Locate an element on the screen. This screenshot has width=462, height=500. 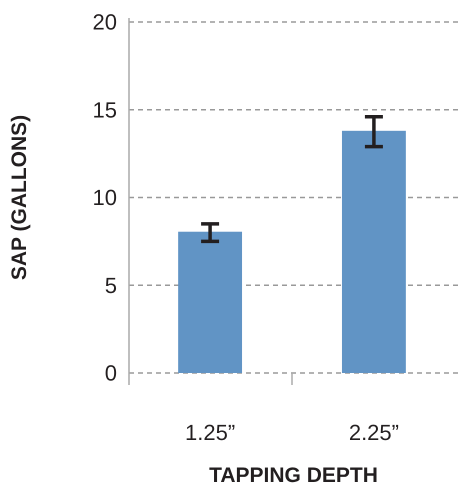
y-axis-title: SAP (GALLONS) is located at coordinates (19, 197).